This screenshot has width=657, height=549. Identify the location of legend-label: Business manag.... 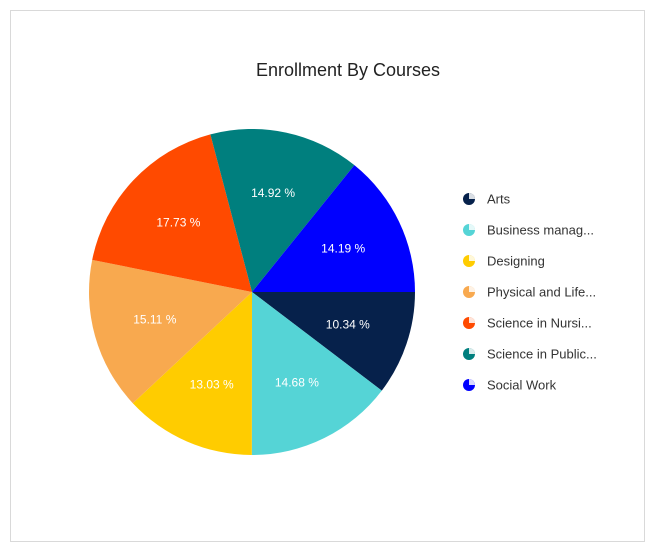
(540, 230).